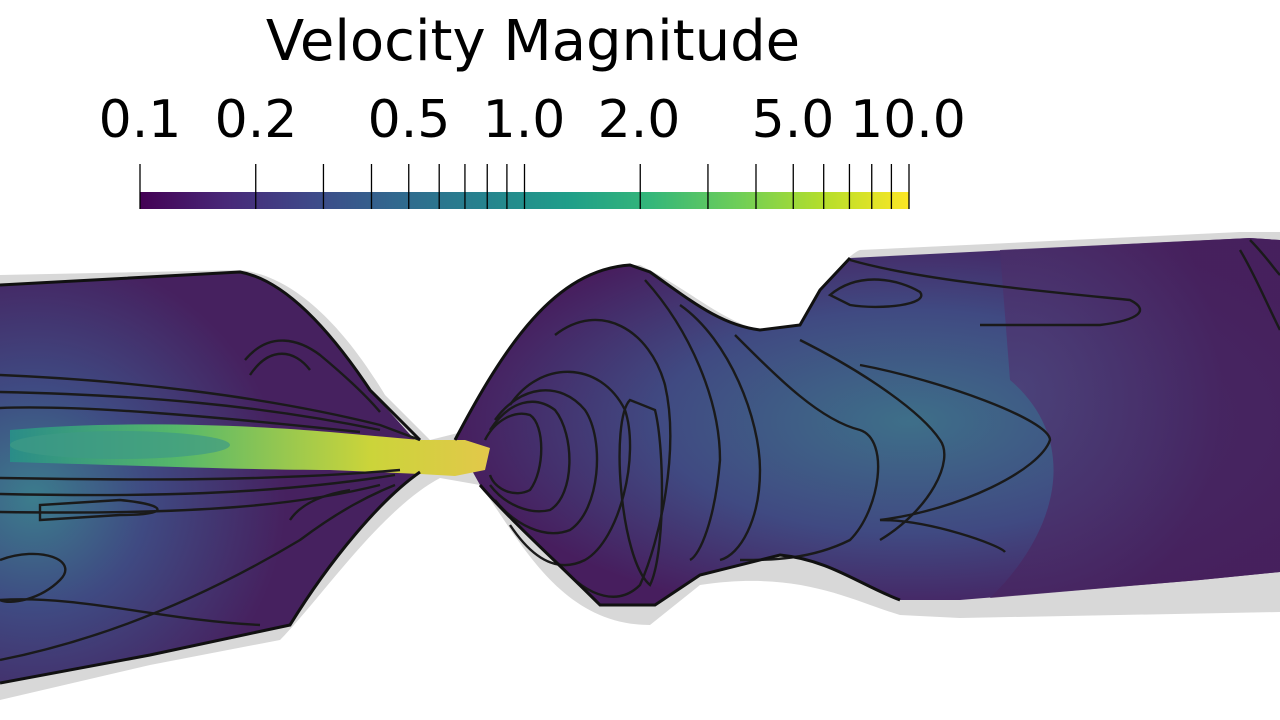 The height and width of the screenshot is (720, 1280). Describe the element at coordinates (524, 120) in the screenshot. I see `colorbar-label-1.0: 1.0` at that location.